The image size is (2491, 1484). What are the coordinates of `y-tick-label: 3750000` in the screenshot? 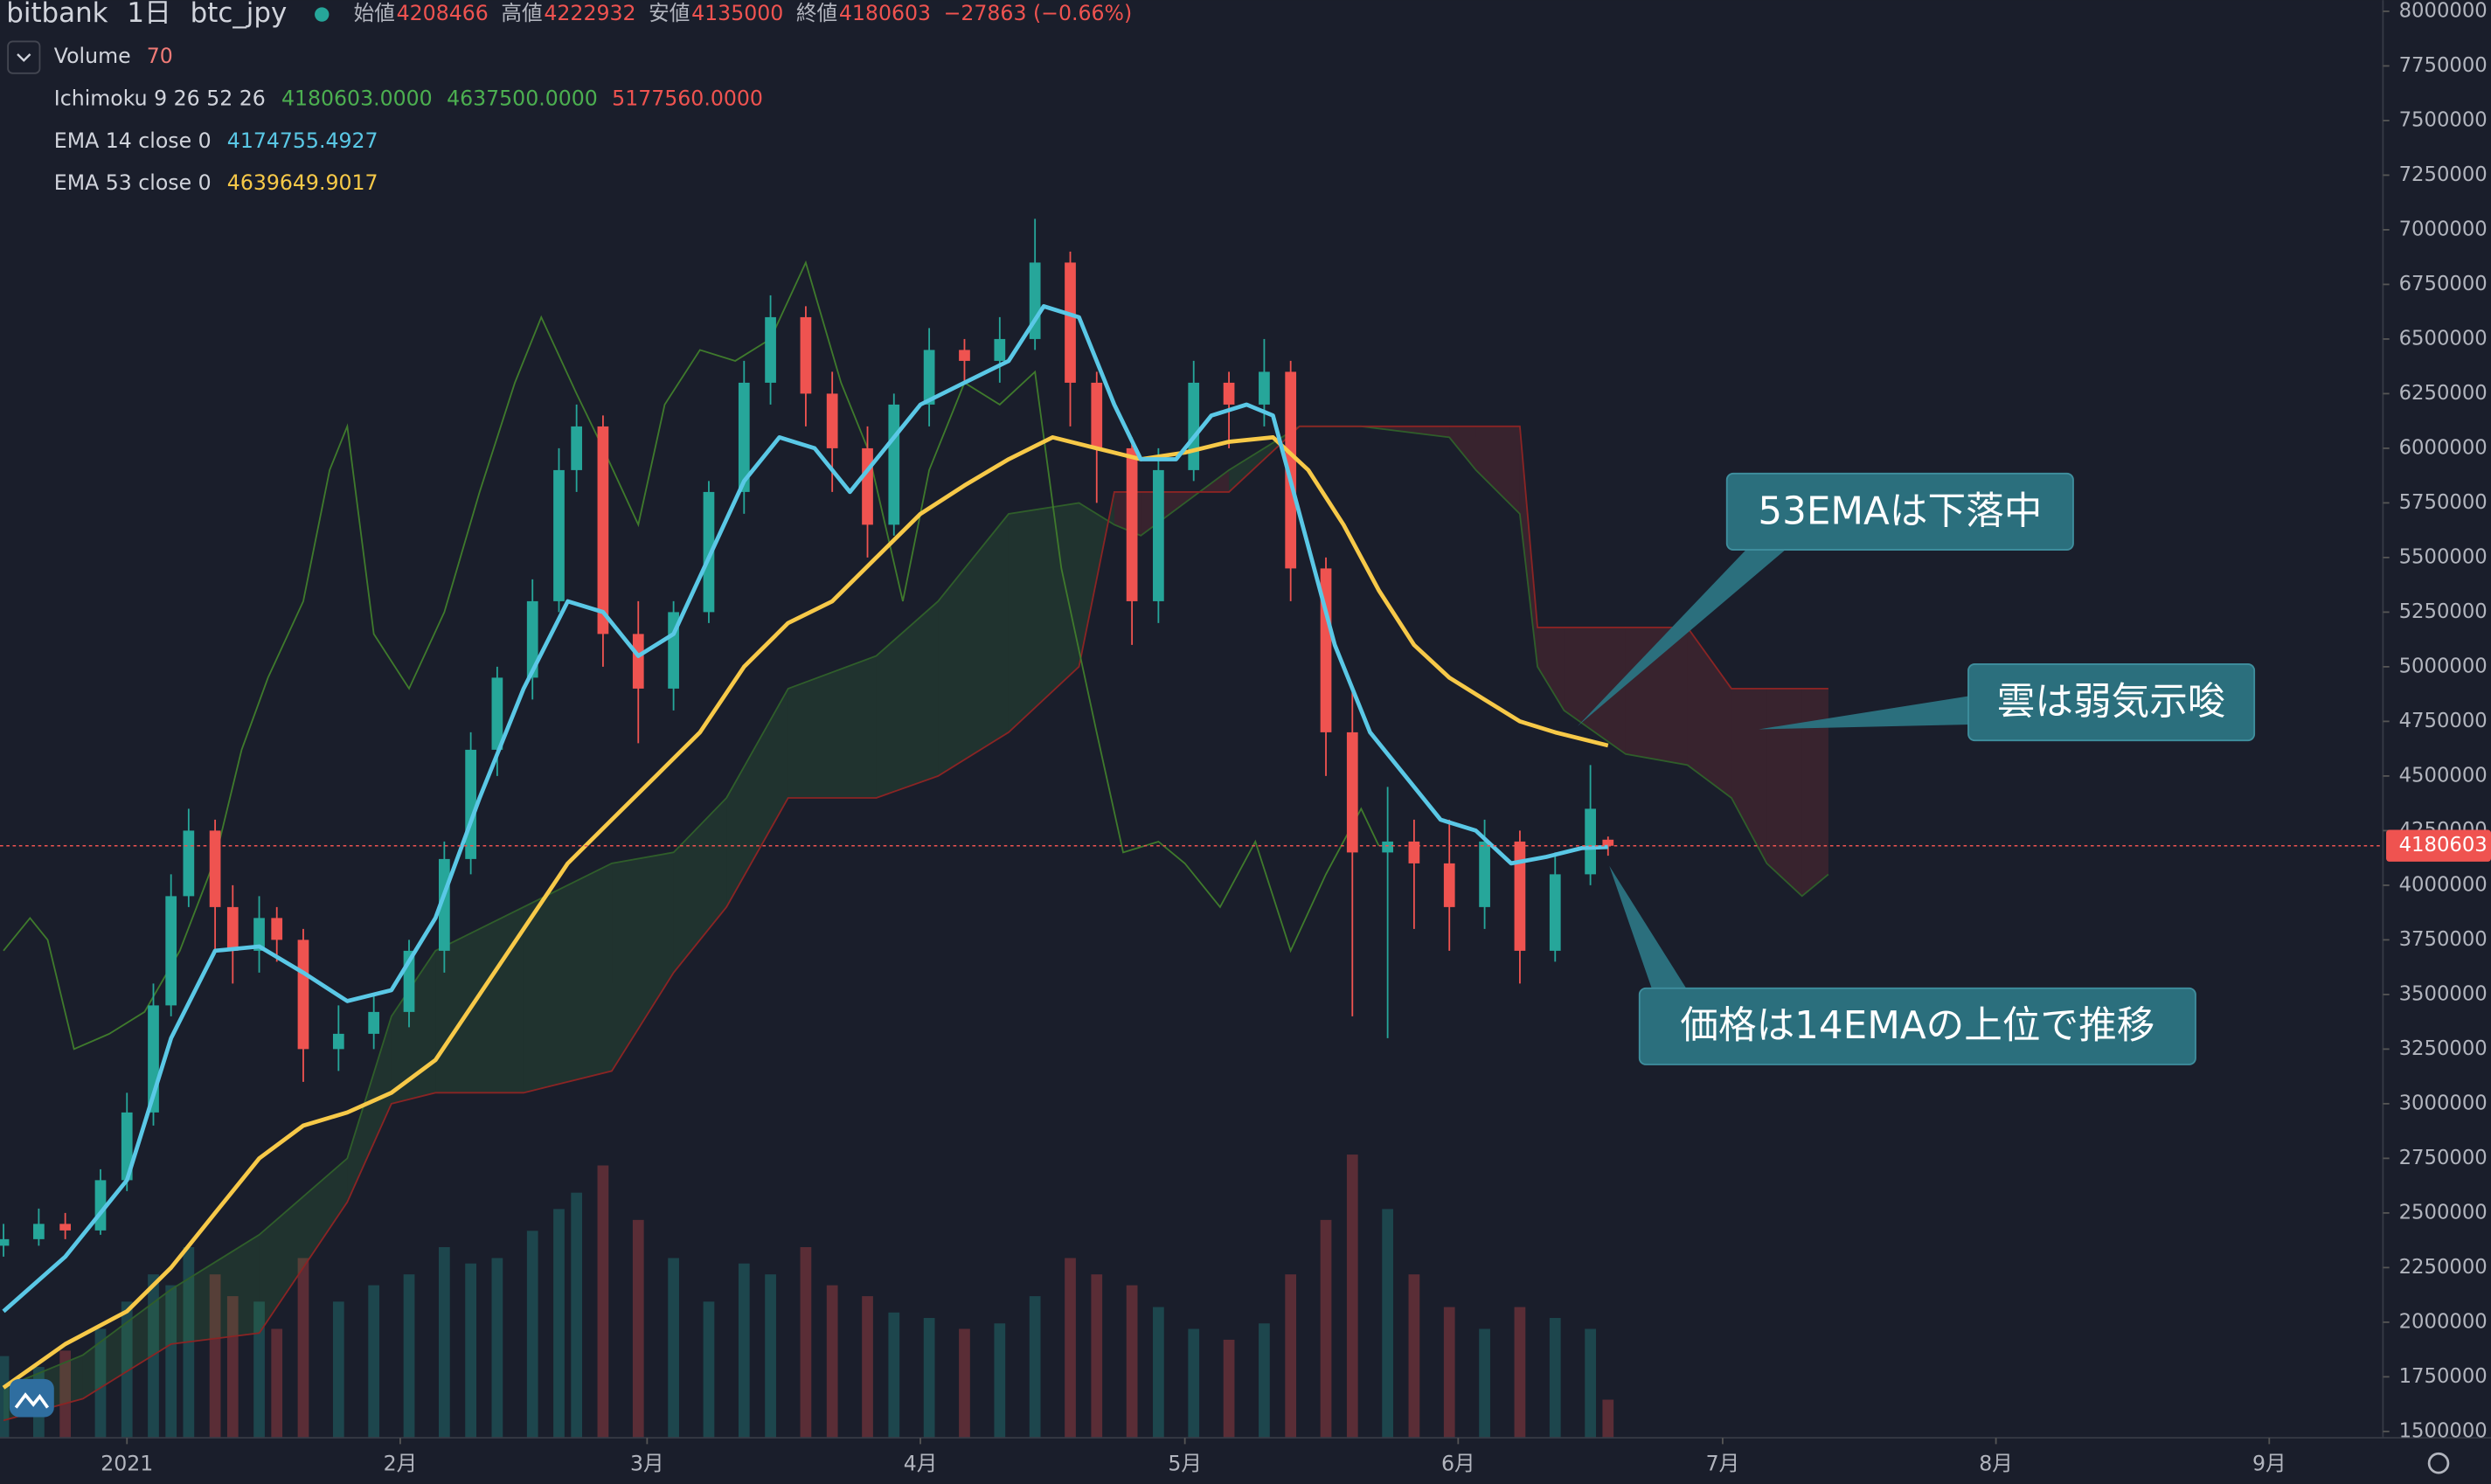 It's located at (2443, 939).